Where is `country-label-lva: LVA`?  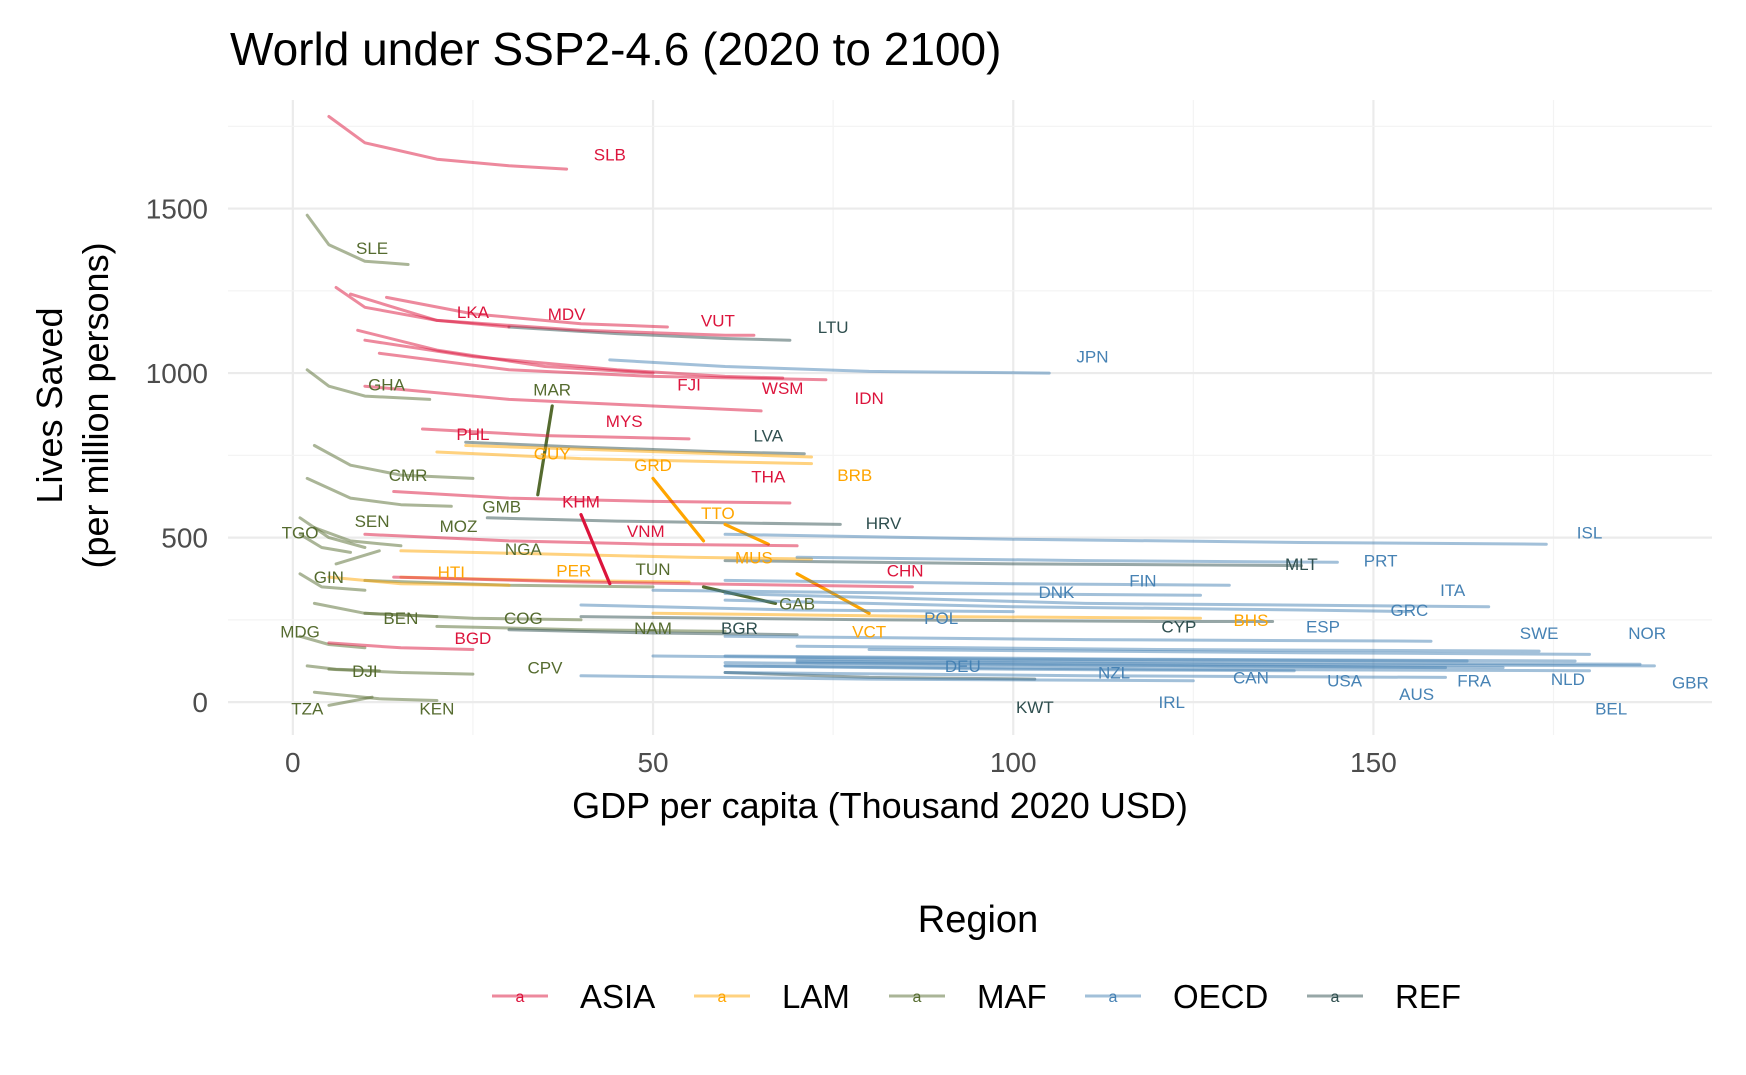 country-label-lva: LVA is located at coordinates (768, 436).